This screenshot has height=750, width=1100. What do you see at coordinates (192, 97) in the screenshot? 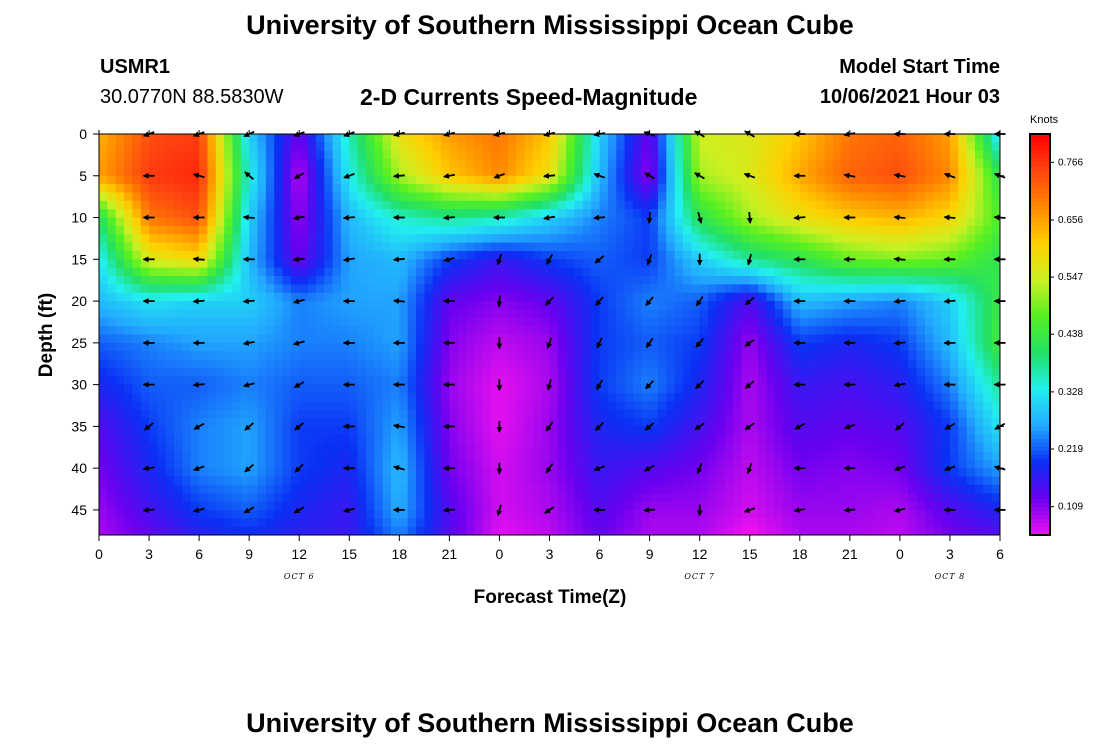
I see `station-coords: 30.0770N 88.5830W` at bounding box center [192, 97].